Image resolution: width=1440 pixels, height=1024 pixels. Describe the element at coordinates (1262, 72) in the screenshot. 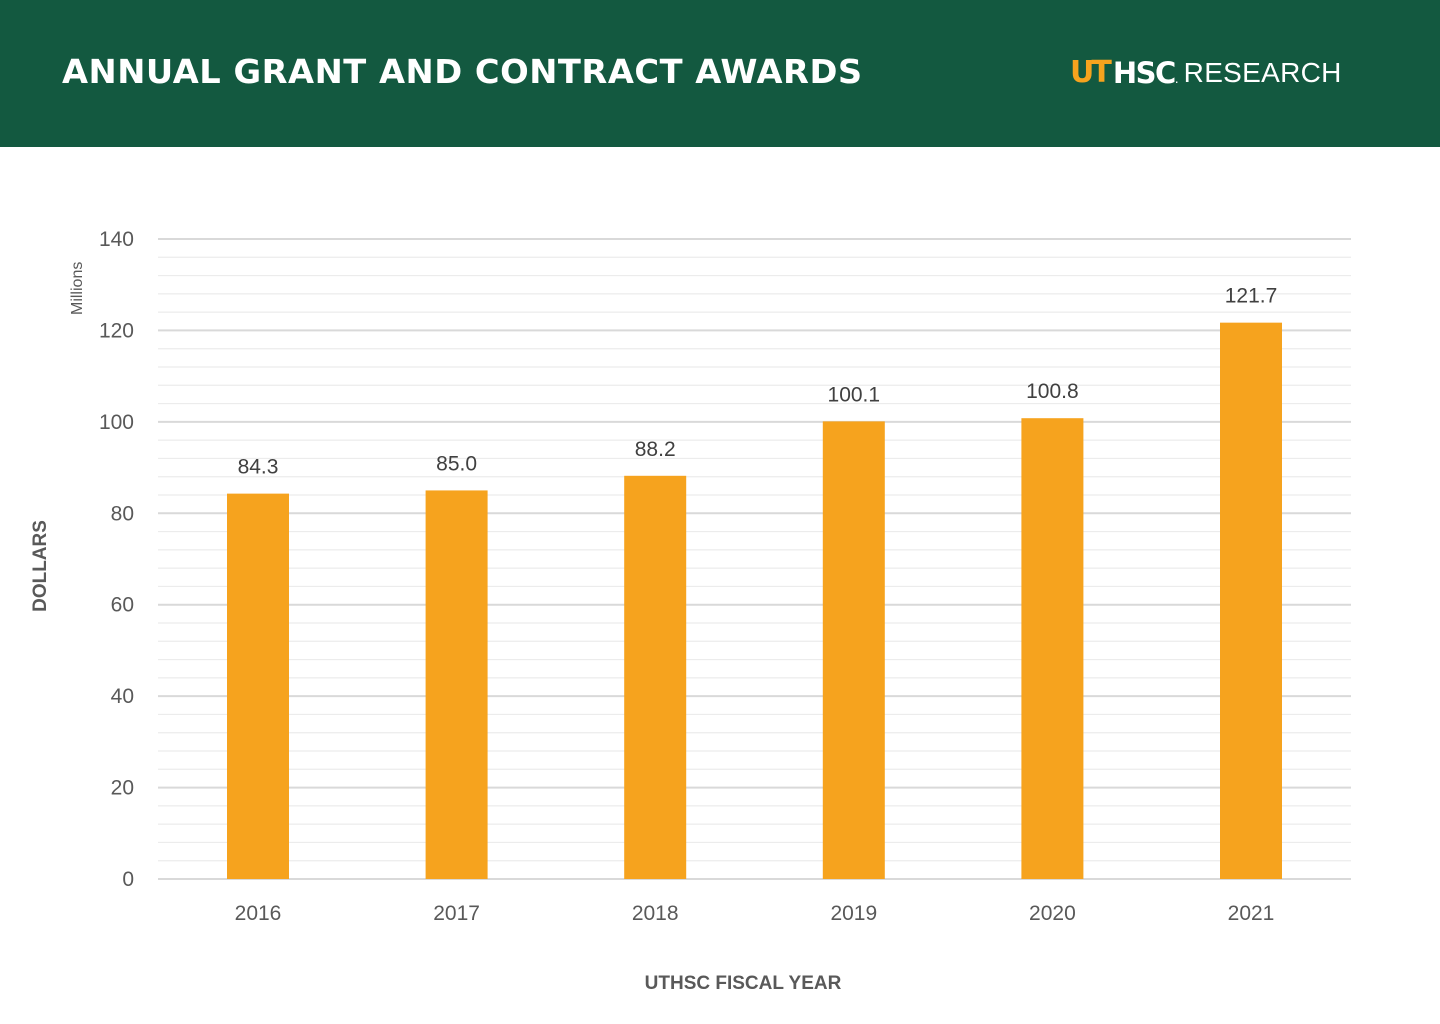

I see `logo-research-text: RESEARCH` at that location.